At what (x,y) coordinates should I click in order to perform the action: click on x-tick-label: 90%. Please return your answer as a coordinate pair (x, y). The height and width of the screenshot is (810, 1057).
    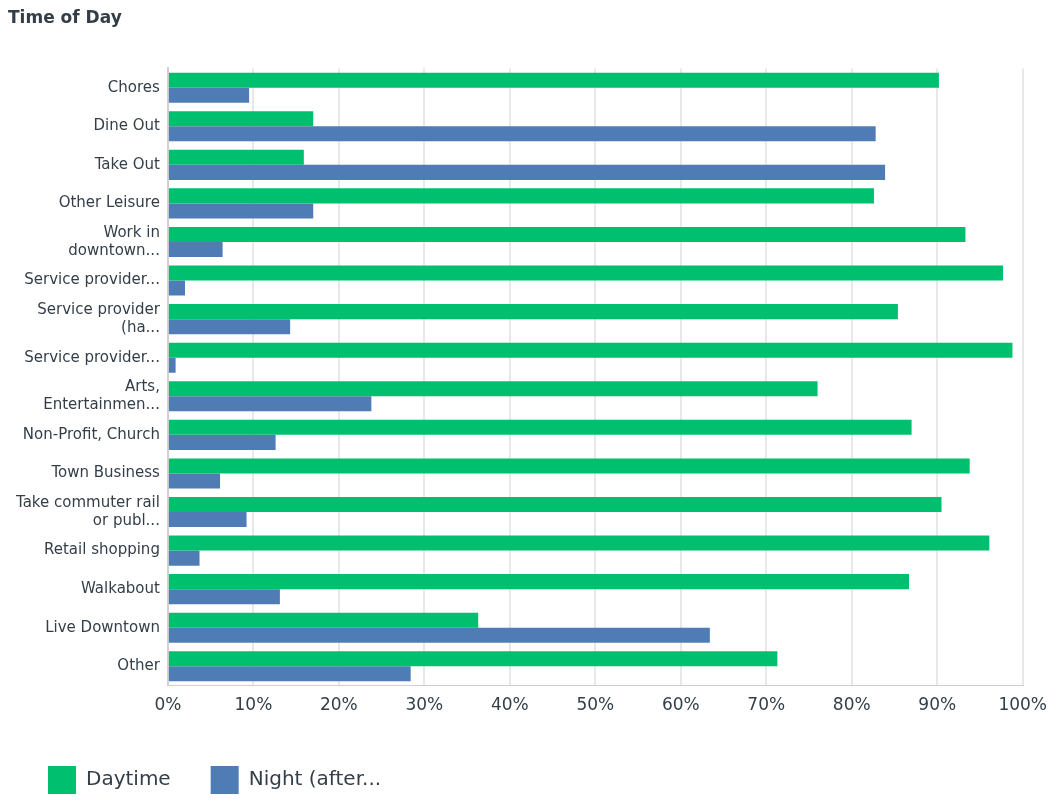
    Looking at the image, I should click on (937, 704).